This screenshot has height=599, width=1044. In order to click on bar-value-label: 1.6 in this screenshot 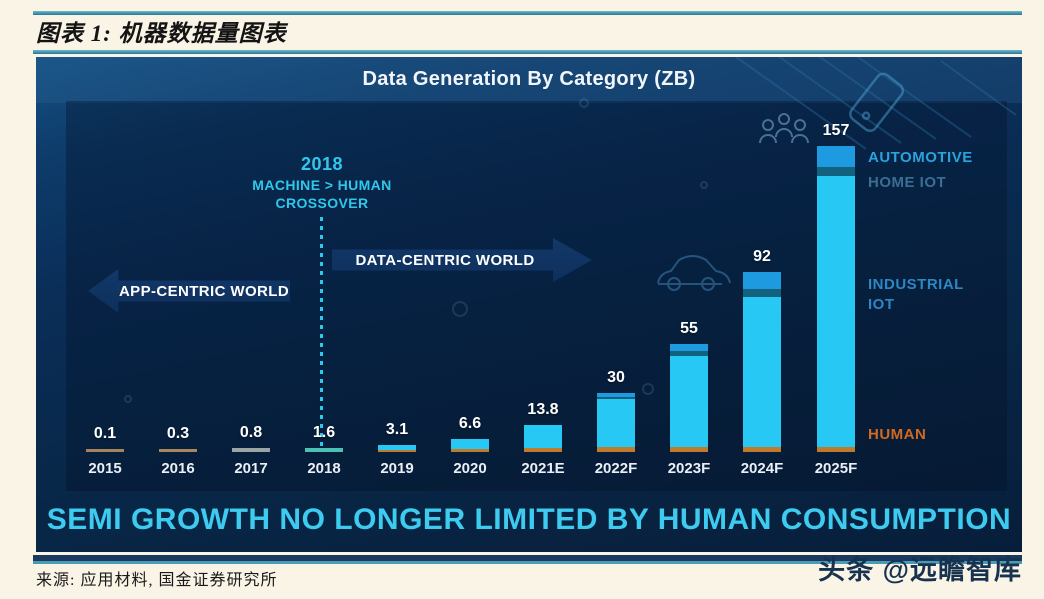, I will do `click(324, 432)`.